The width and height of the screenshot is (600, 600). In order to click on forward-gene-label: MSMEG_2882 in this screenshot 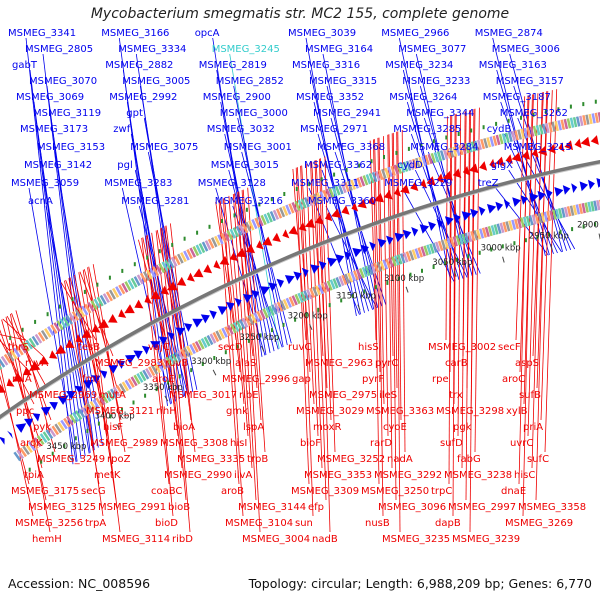, I will do `click(139, 65)`.